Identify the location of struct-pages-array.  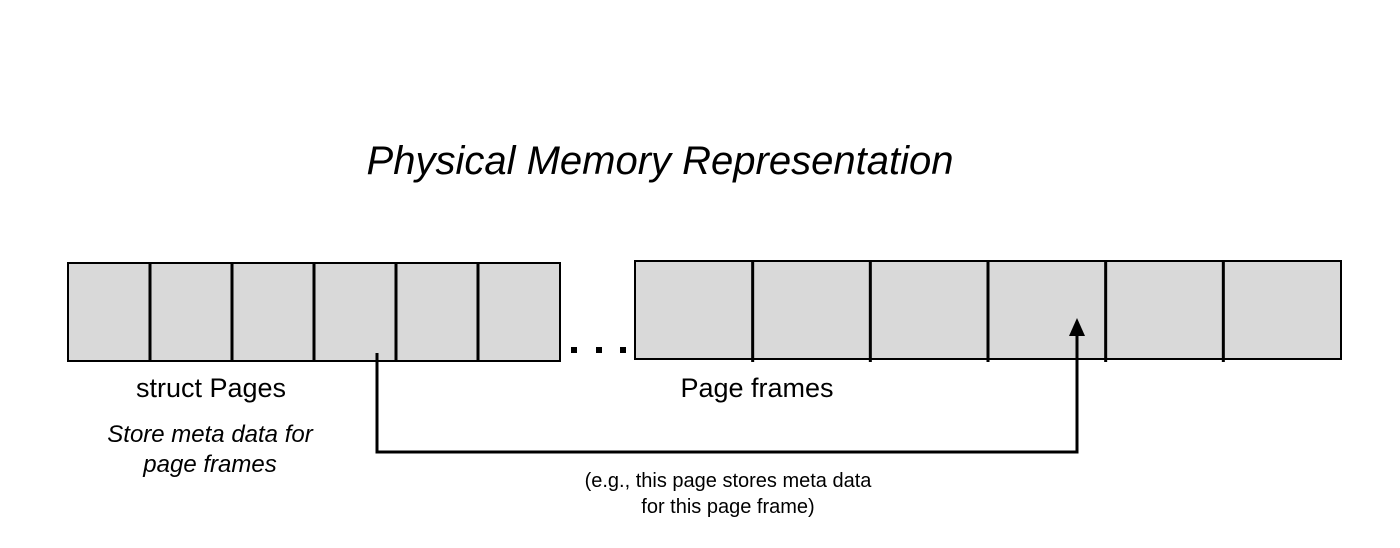
(314, 312).